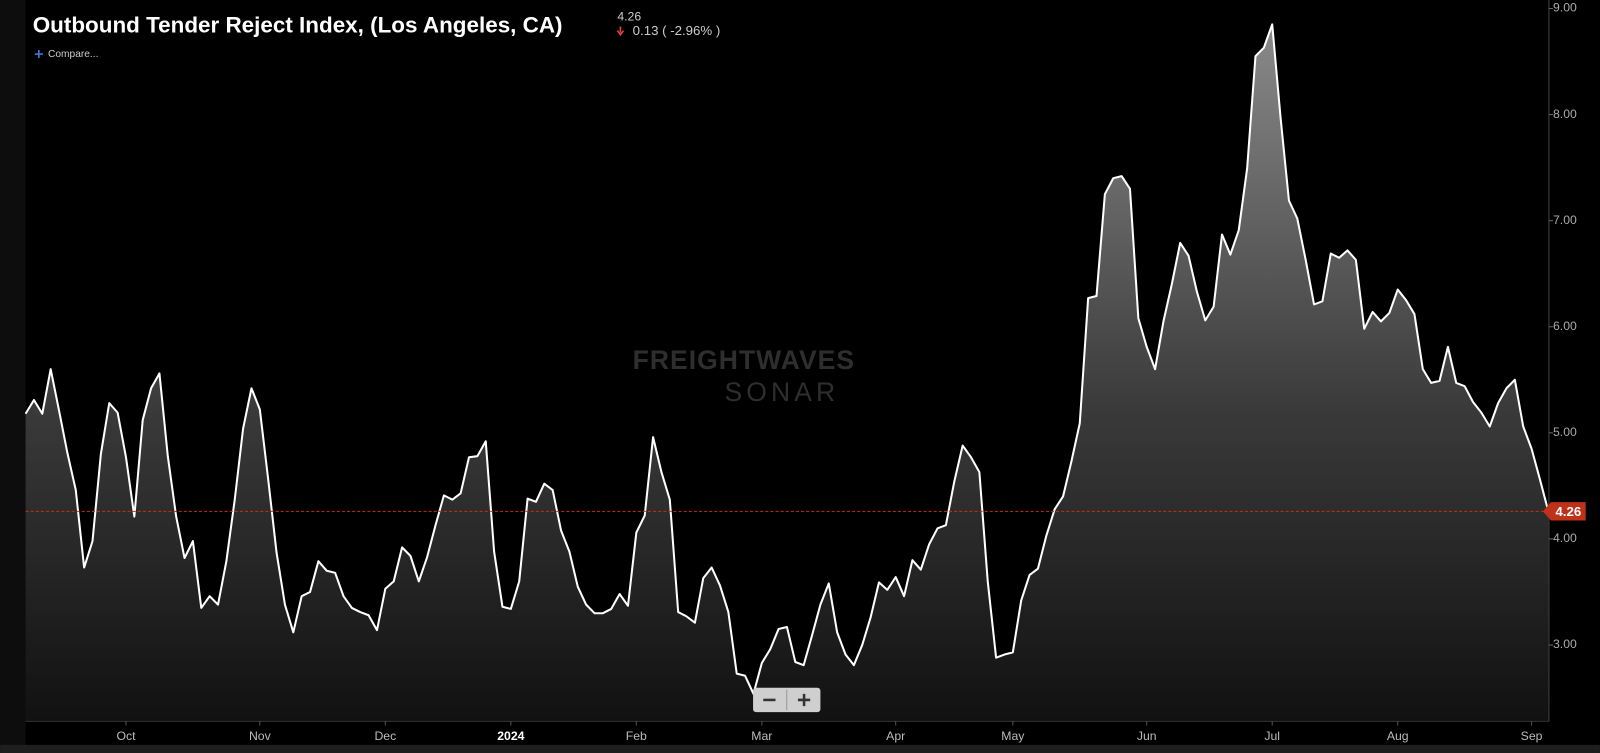  I want to click on x-tick-label: 2024, so click(510, 736).